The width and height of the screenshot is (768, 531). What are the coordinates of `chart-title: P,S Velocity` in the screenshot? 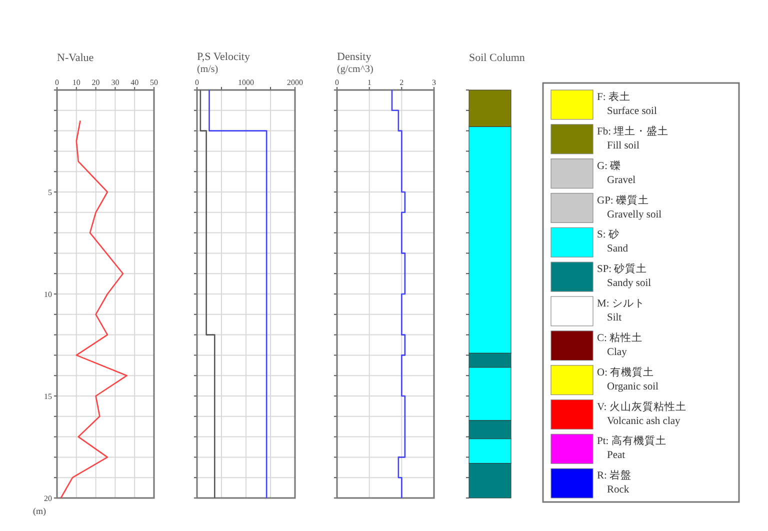 It's located at (223, 57).